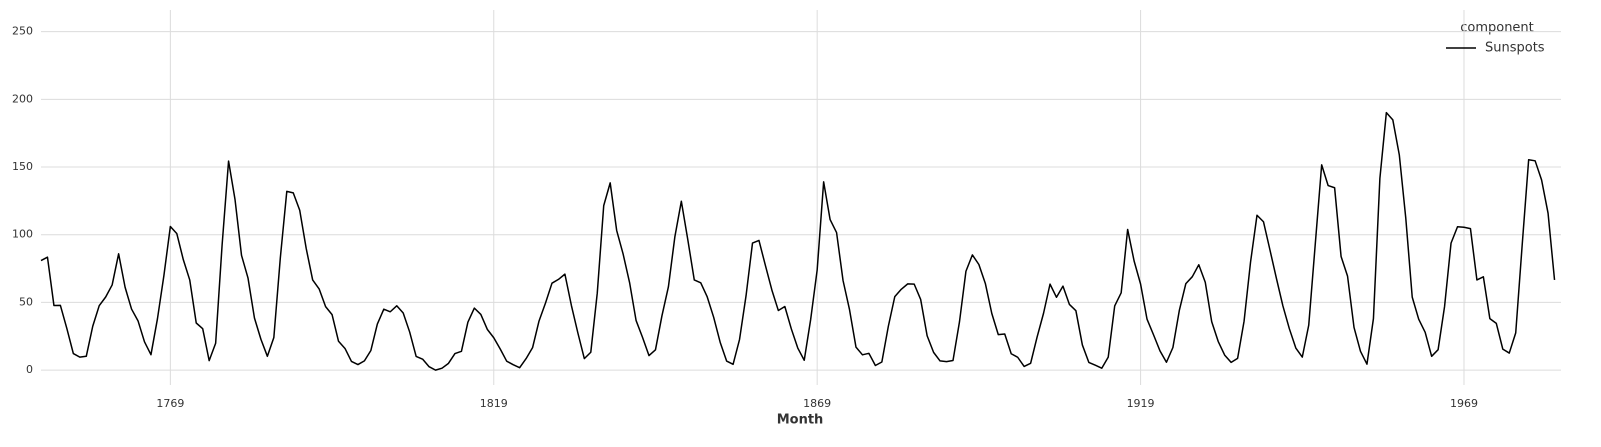 The width and height of the screenshot is (1601, 447). I want to click on y-tick-label: 50, so click(26, 301).